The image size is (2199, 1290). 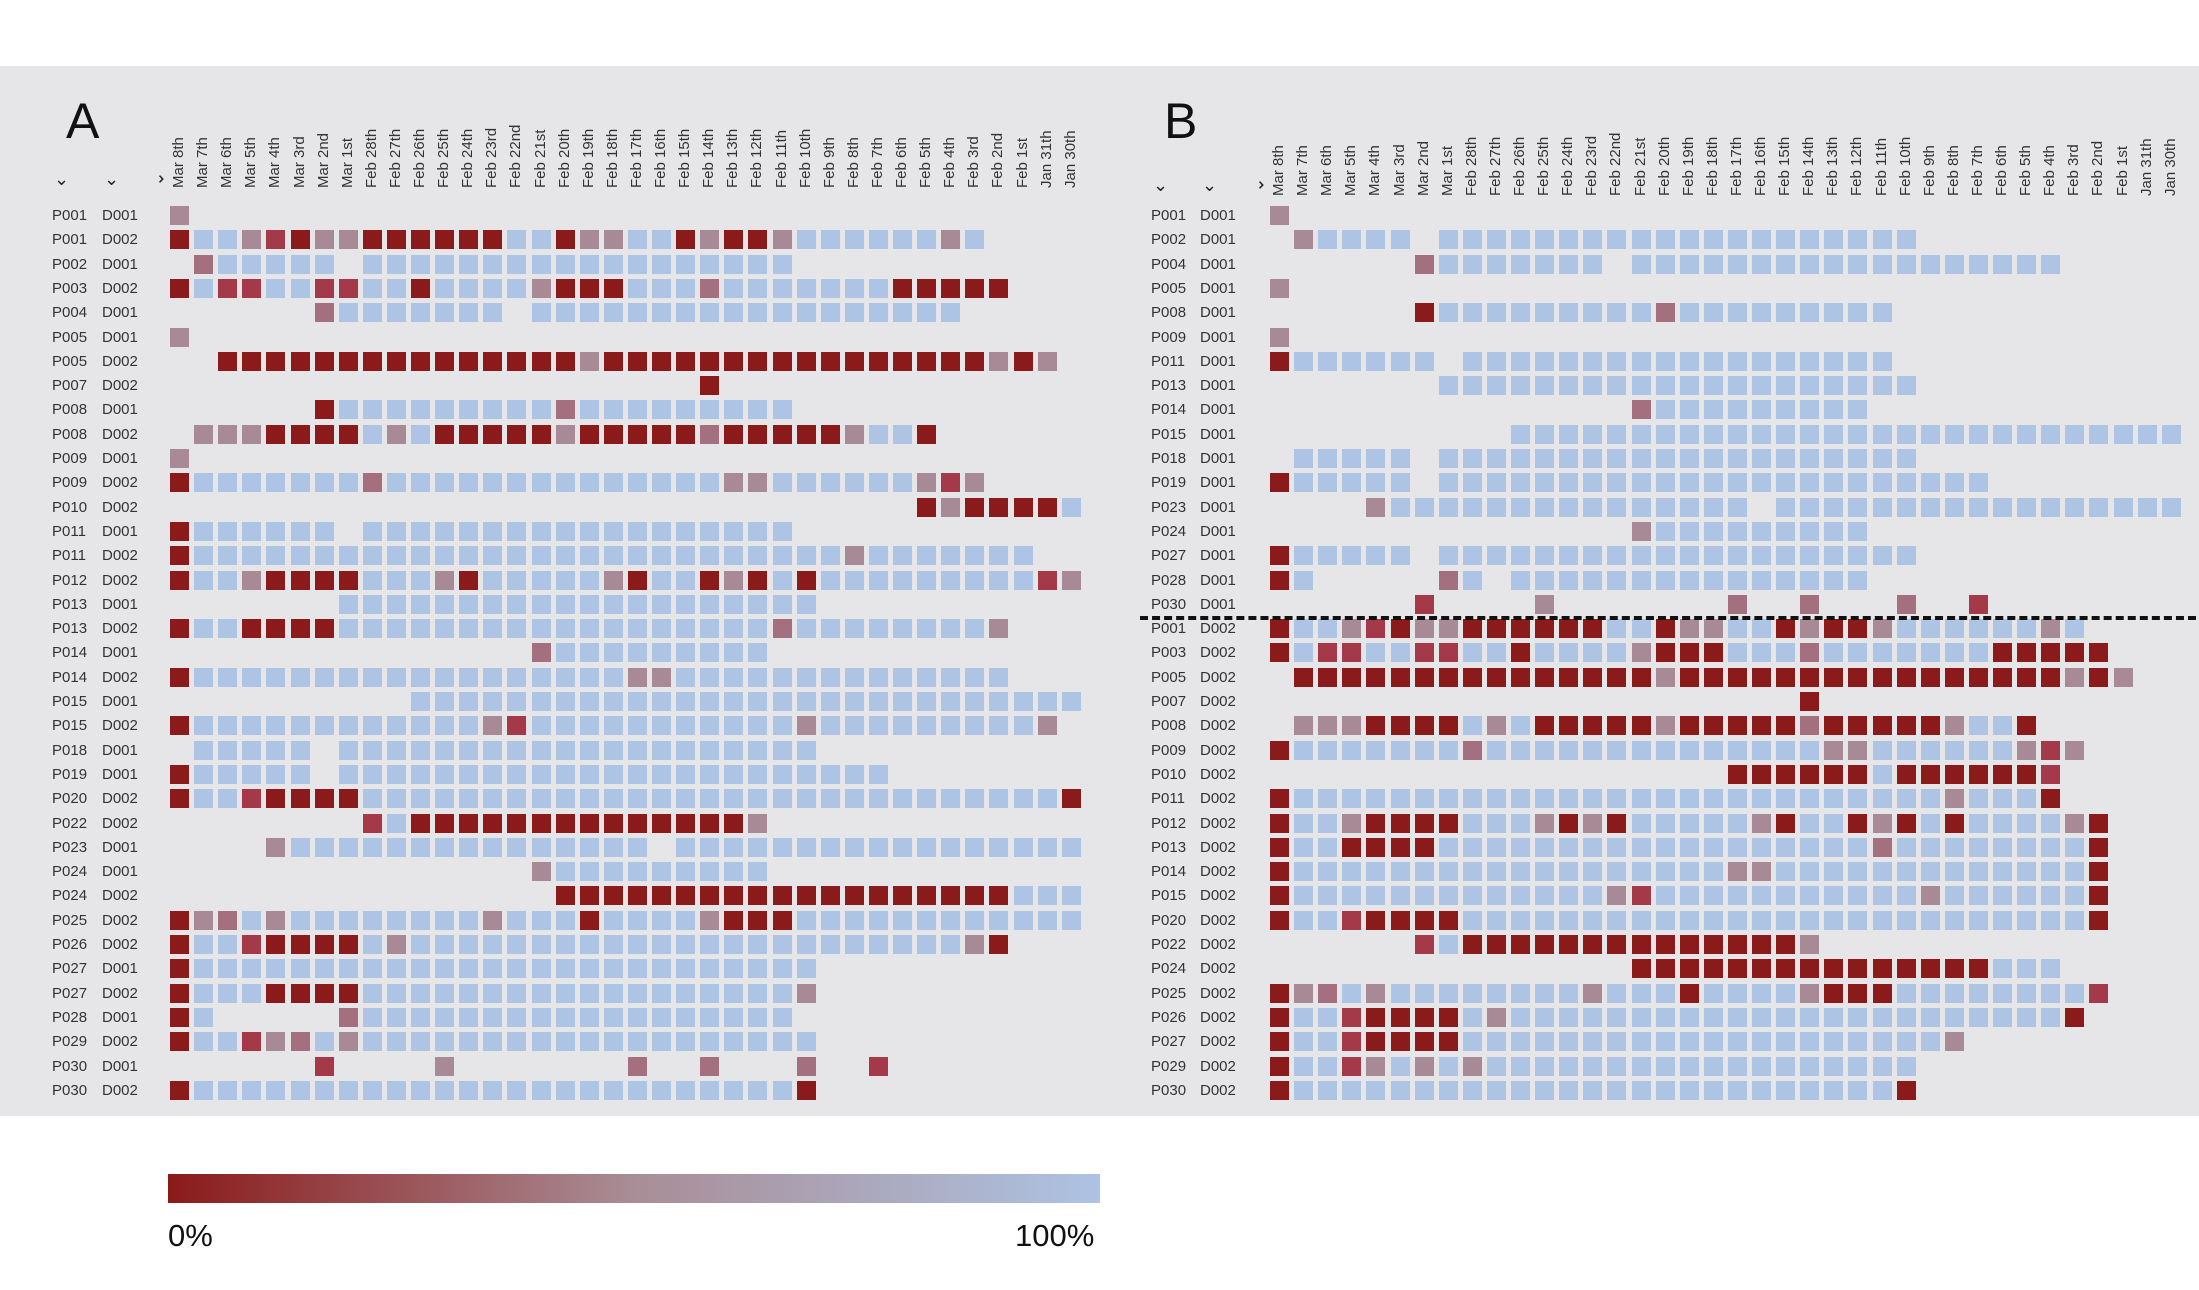 I want to click on column-header: Feb 15th, so click(x=685, y=158).